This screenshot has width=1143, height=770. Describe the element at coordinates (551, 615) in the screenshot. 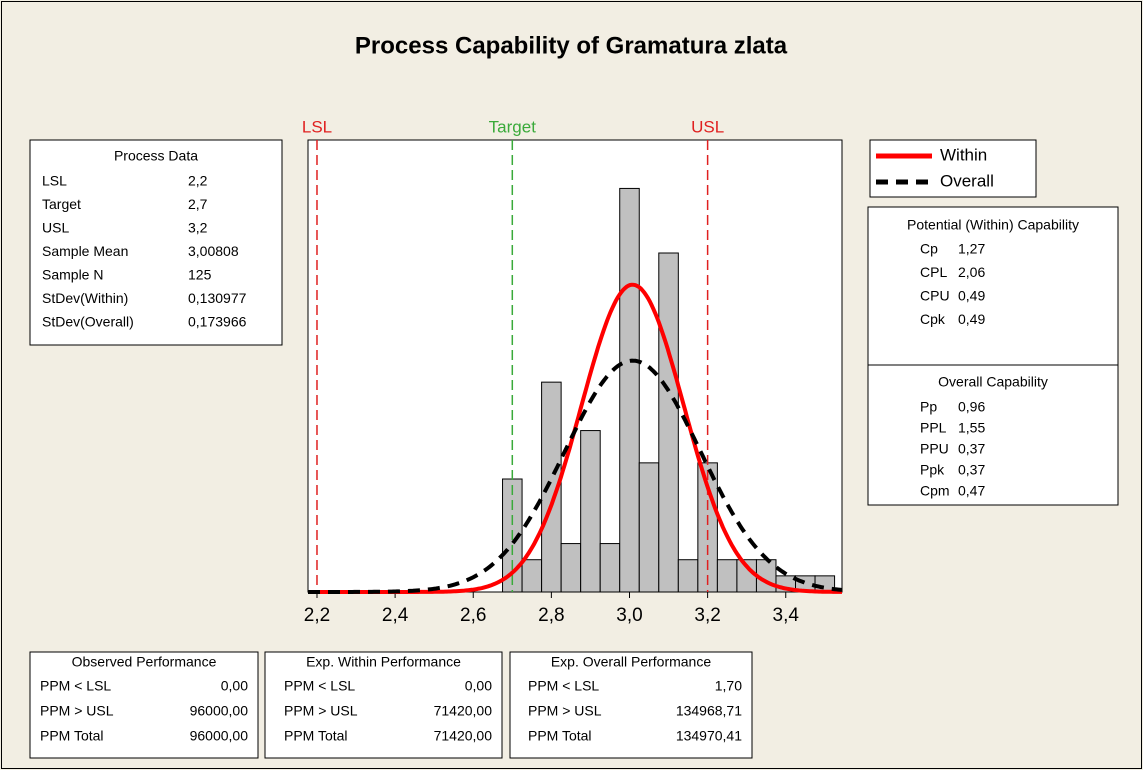

I see `x-tick-label: 2,8` at that location.